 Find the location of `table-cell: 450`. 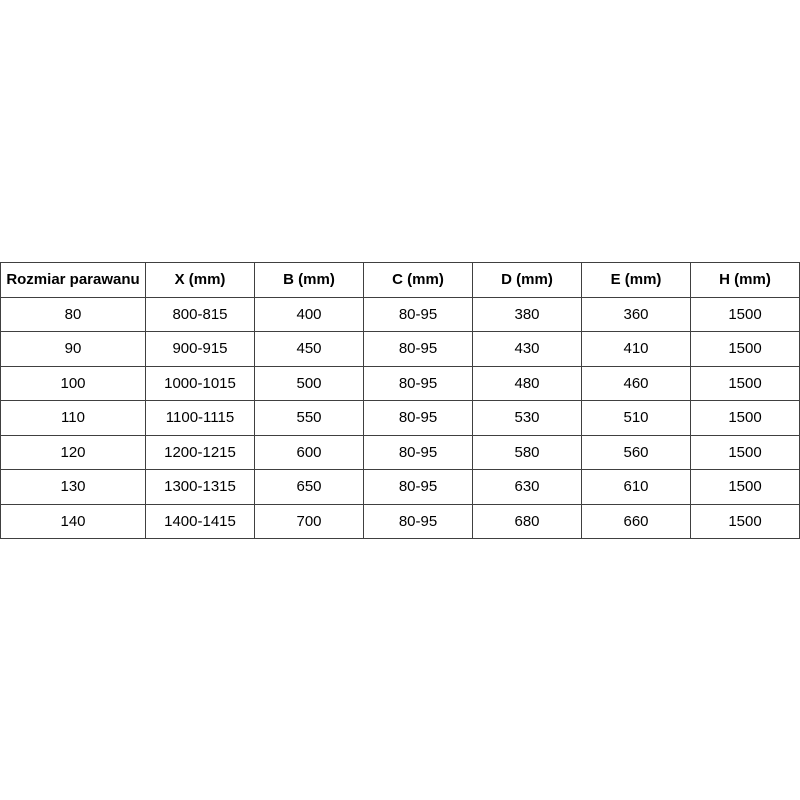

table-cell: 450 is located at coordinates (309, 349).